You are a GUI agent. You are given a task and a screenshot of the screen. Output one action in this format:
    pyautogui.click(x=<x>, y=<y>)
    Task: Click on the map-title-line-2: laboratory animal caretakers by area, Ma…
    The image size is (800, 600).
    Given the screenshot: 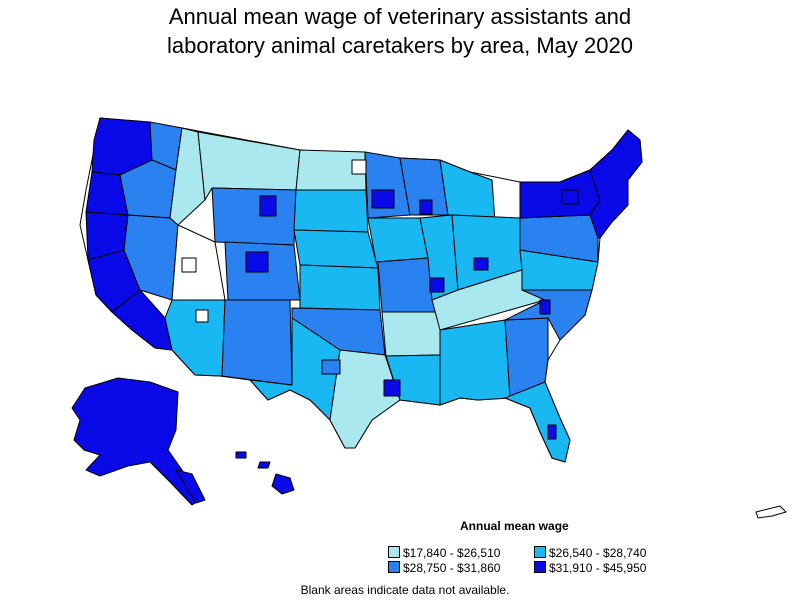 What is the action you would take?
    pyautogui.click(x=400, y=45)
    